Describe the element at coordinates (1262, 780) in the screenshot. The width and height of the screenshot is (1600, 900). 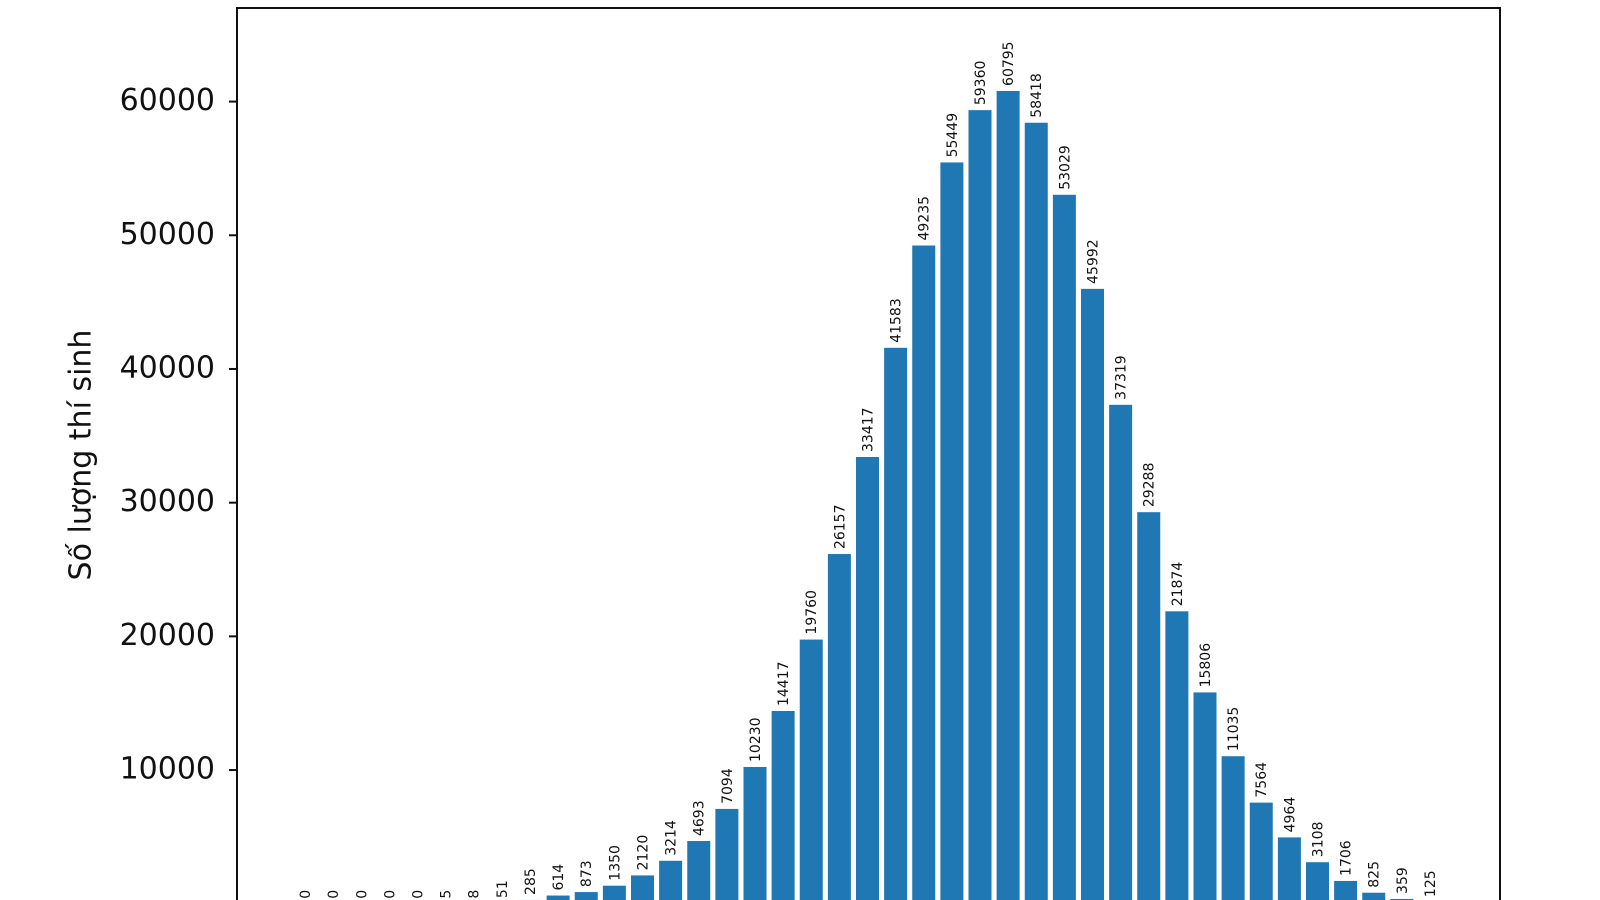
I see `value-label: 7564` at that location.